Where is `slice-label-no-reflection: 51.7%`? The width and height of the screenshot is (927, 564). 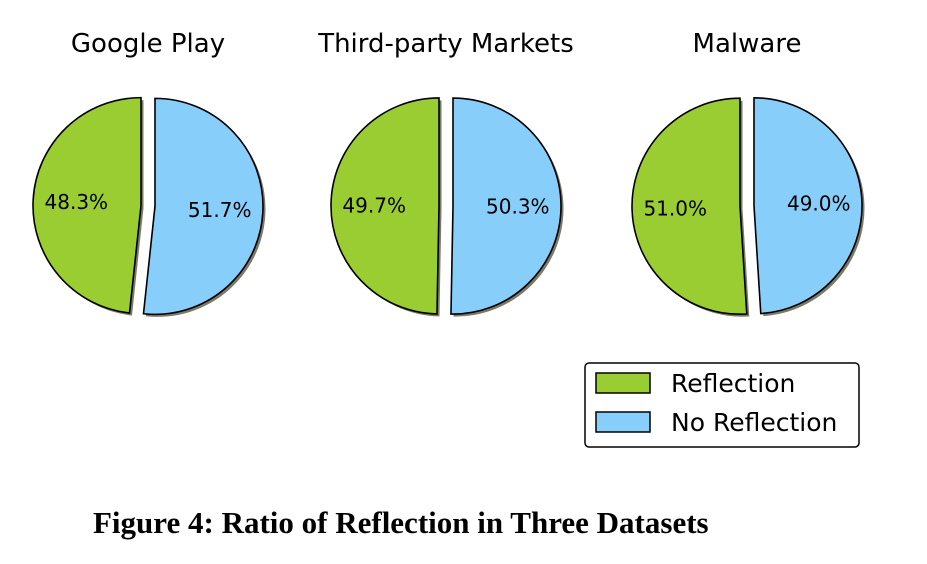
slice-label-no-reflection: 51.7% is located at coordinates (220, 210).